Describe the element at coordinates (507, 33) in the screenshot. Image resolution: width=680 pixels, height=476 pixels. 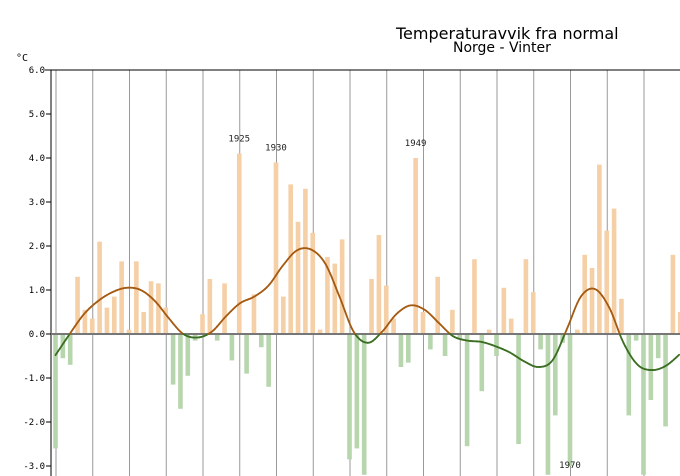
I see `chart-title: Temperaturavvik fra normal` at that location.